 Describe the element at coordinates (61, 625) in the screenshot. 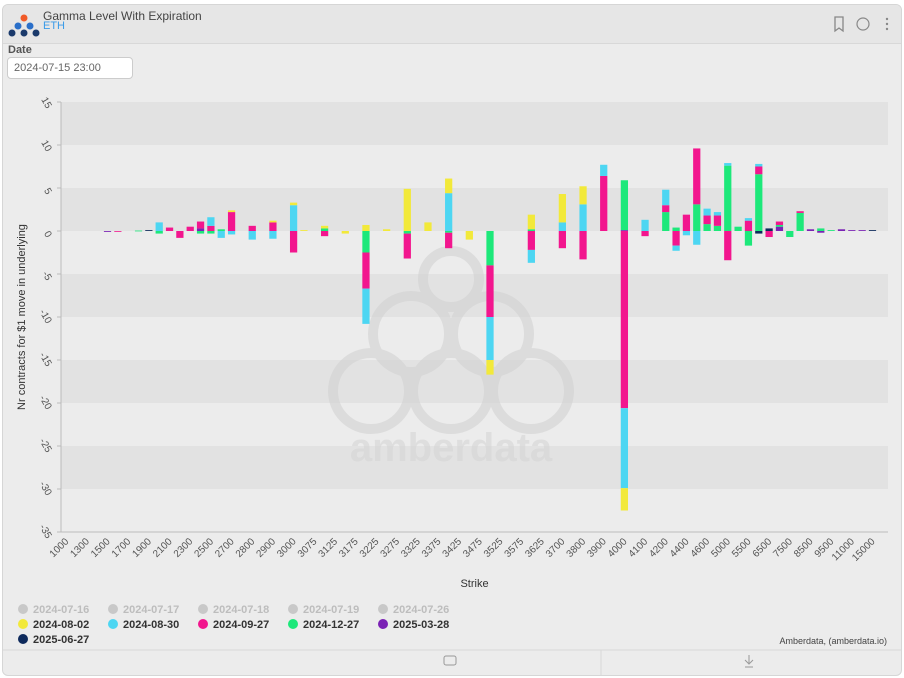

I see `legend-label: 2024-08-02` at that location.